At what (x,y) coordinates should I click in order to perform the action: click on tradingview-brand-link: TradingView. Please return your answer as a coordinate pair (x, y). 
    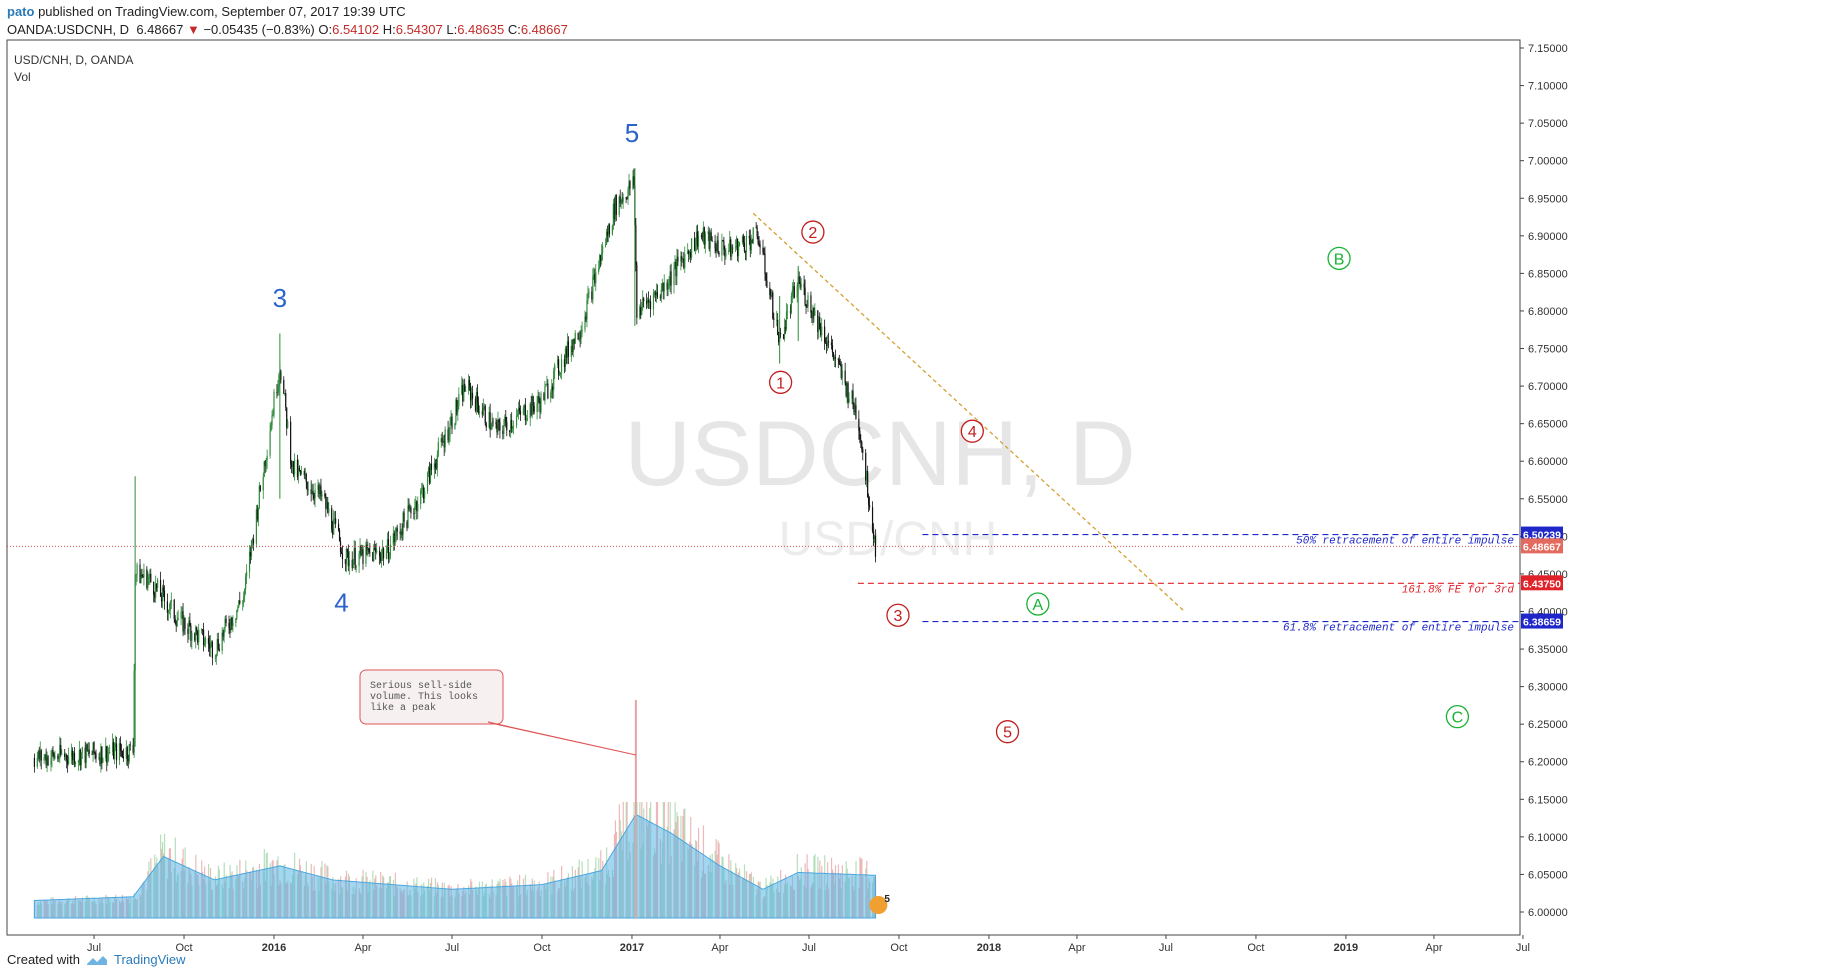
    Looking at the image, I should click on (149, 959).